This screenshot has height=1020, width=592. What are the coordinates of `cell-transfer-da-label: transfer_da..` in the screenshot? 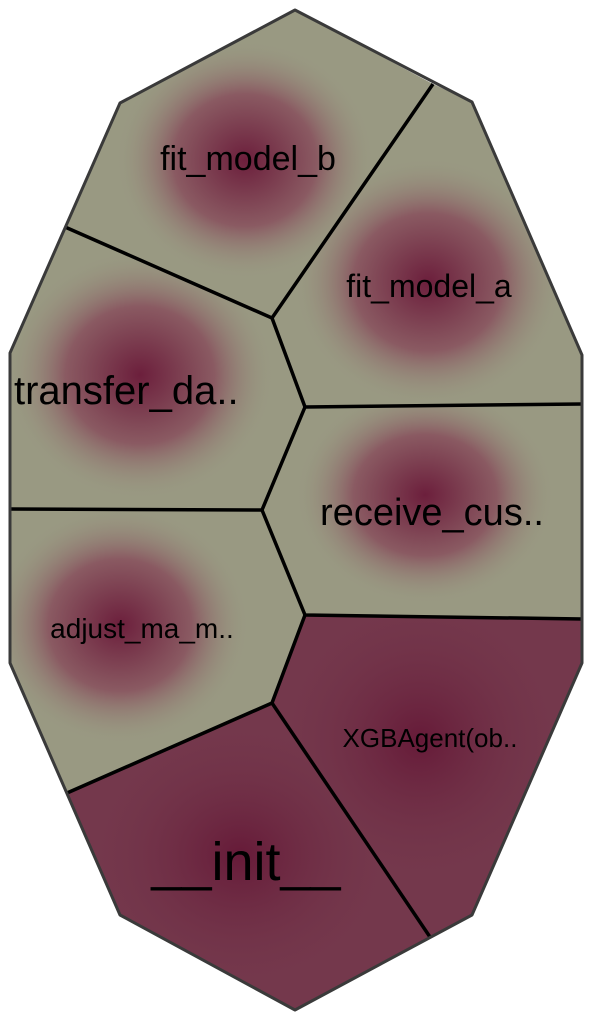 It's located at (126, 391).